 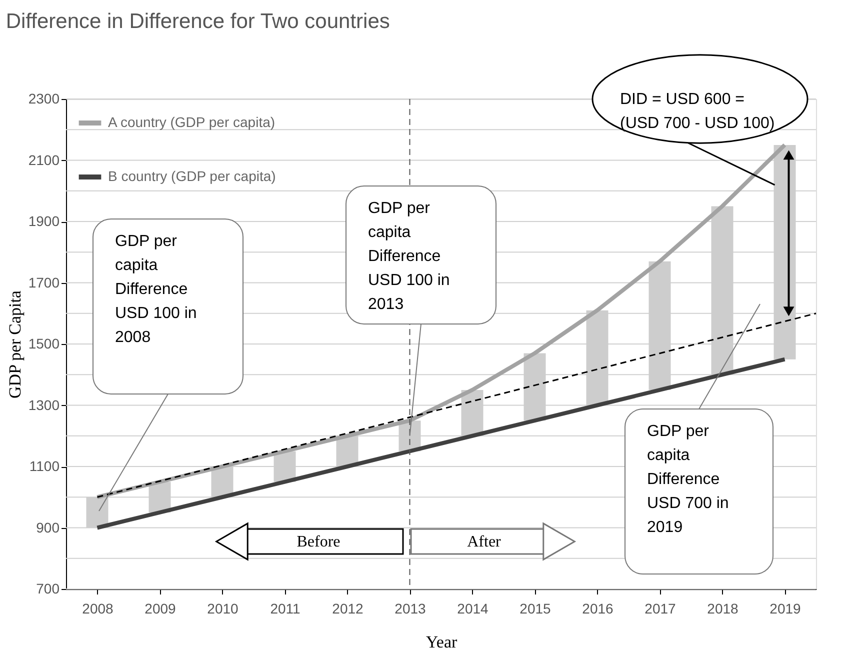 I want to click on y-tick-label: 1900, so click(x=44, y=221).